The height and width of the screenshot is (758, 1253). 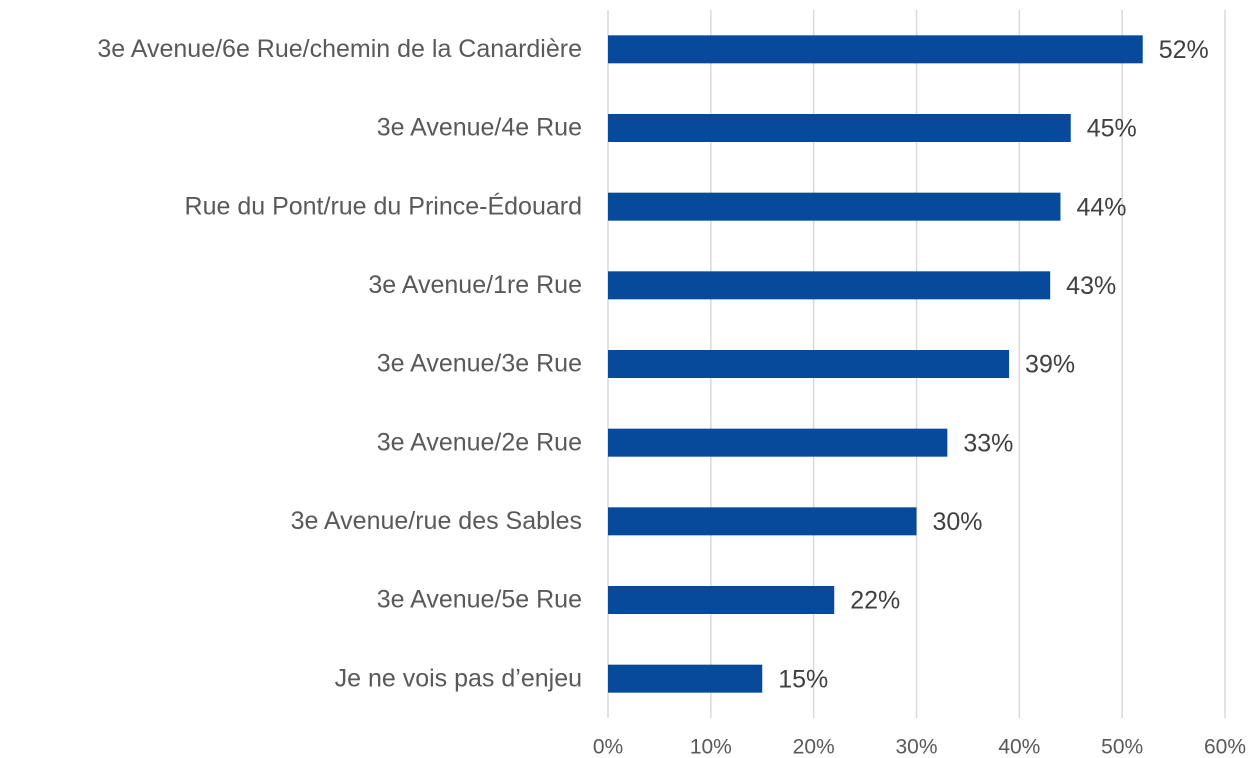 What do you see at coordinates (479, 442) in the screenshot?
I see `y-tick-label: 3e Avenue/2e Rue` at bounding box center [479, 442].